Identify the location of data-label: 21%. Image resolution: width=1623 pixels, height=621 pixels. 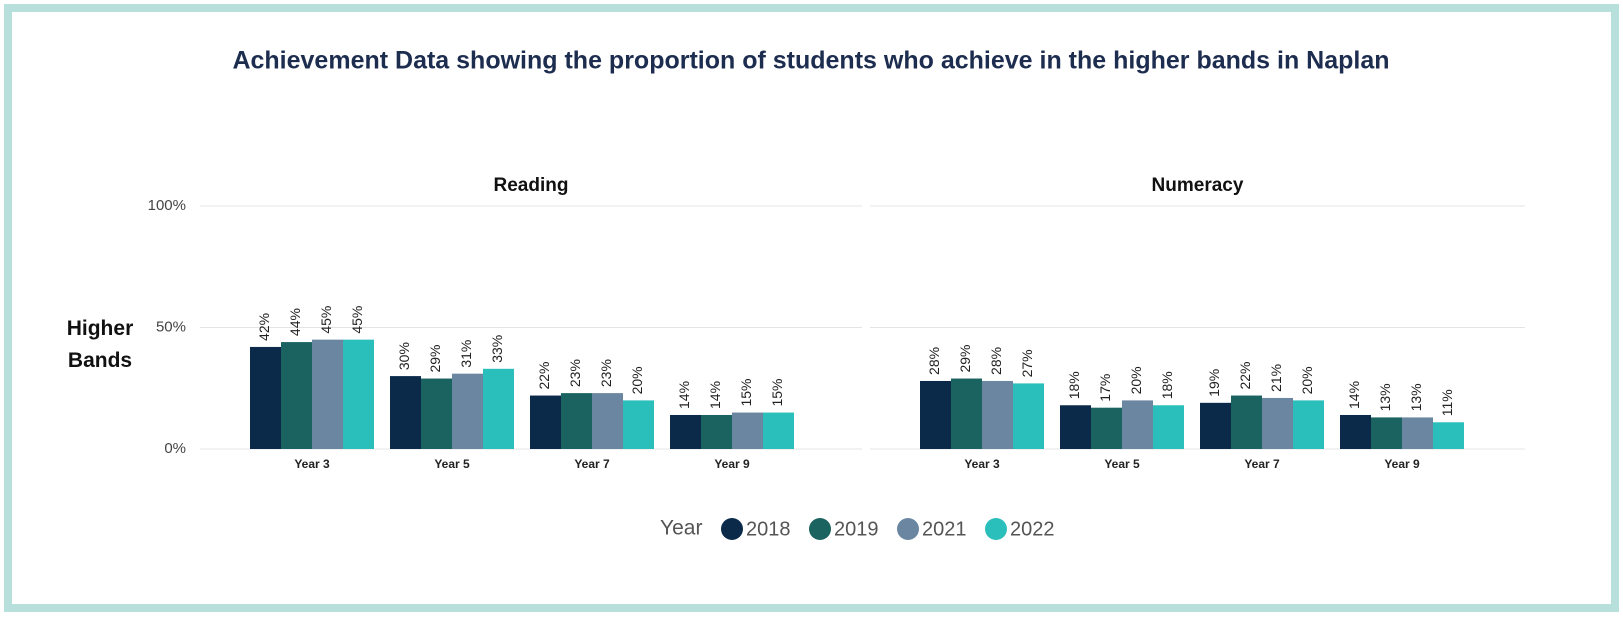
(1276, 378).